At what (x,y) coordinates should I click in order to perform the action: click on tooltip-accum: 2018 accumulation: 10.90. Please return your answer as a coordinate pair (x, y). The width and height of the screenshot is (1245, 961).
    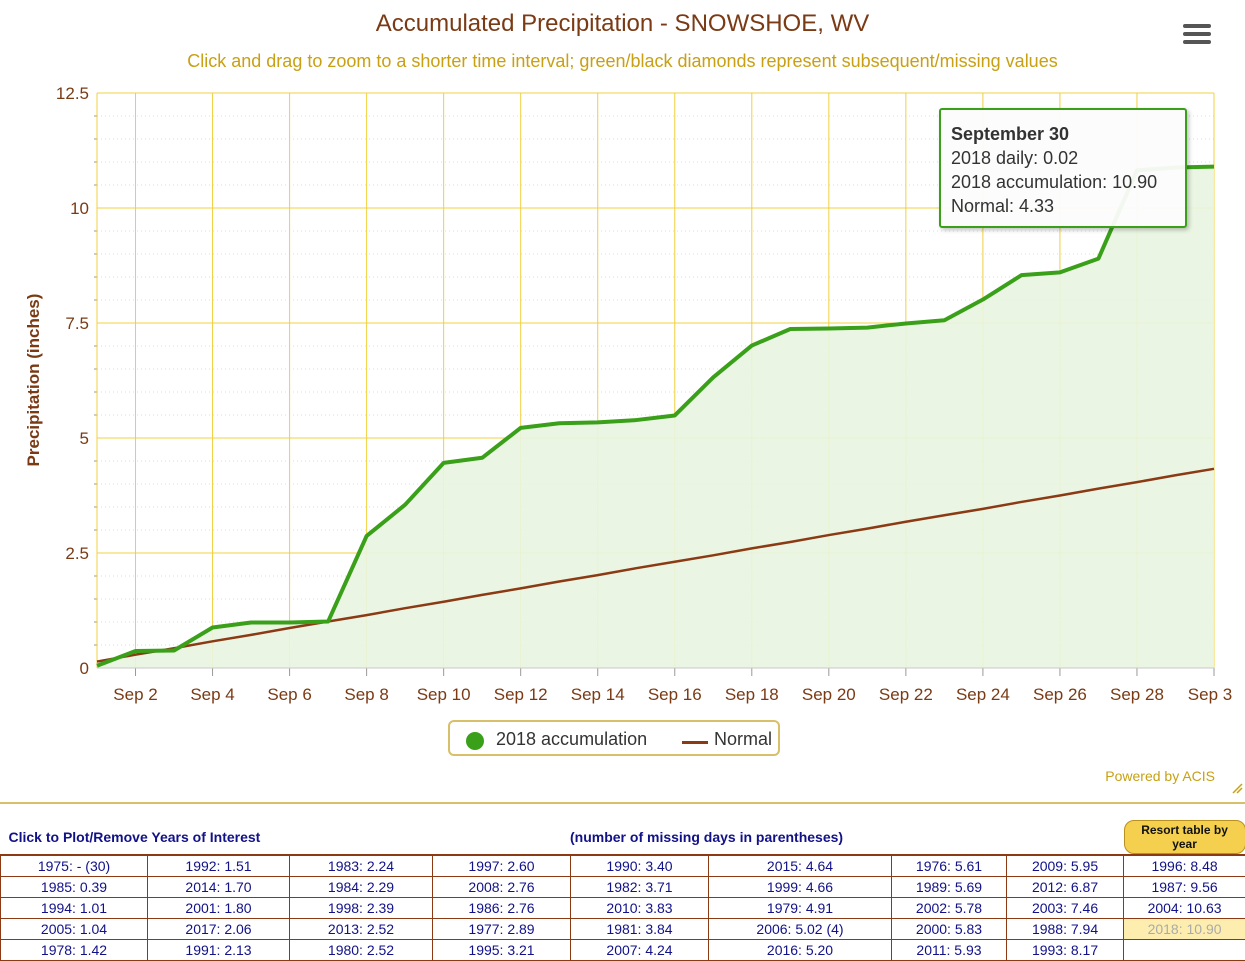
    Looking at the image, I should click on (1063, 182).